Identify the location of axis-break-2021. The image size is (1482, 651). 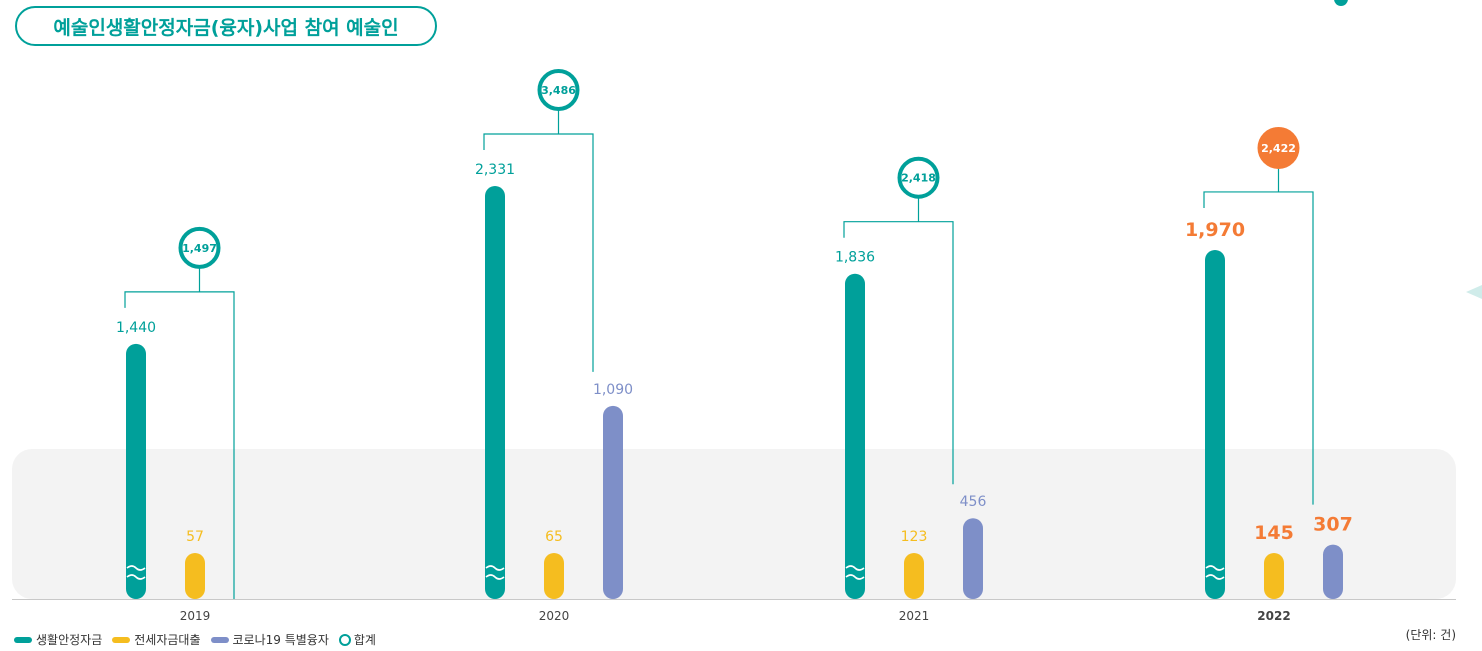
(855, 572).